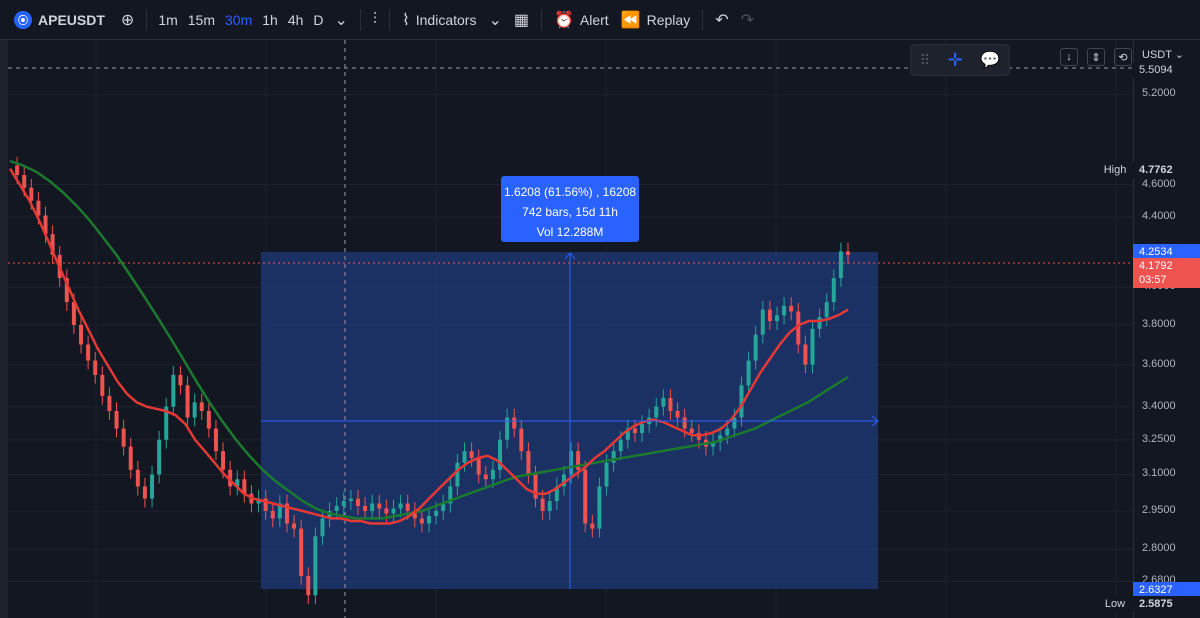 This screenshot has height=618, width=1200. I want to click on add-symbol-icon: ⊕, so click(127, 20).